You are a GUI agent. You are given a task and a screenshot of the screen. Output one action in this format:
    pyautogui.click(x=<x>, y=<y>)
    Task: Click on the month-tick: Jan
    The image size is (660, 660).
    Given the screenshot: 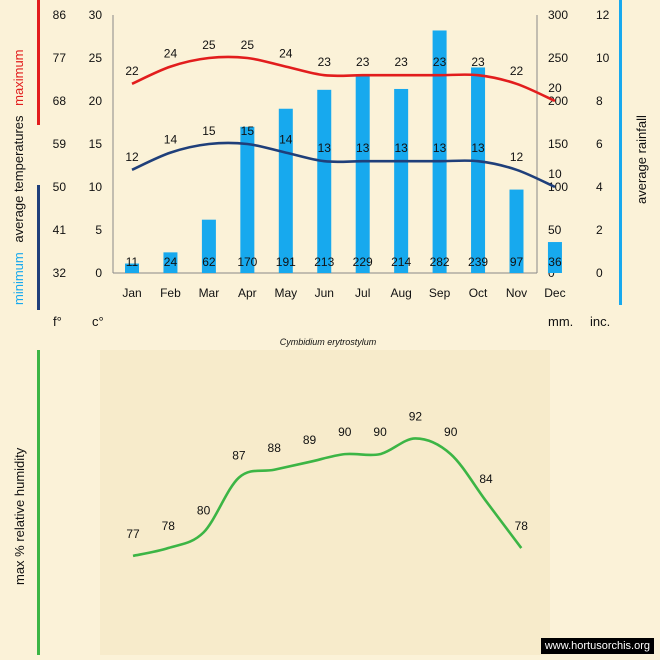 What is the action you would take?
    pyautogui.click(x=131, y=293)
    